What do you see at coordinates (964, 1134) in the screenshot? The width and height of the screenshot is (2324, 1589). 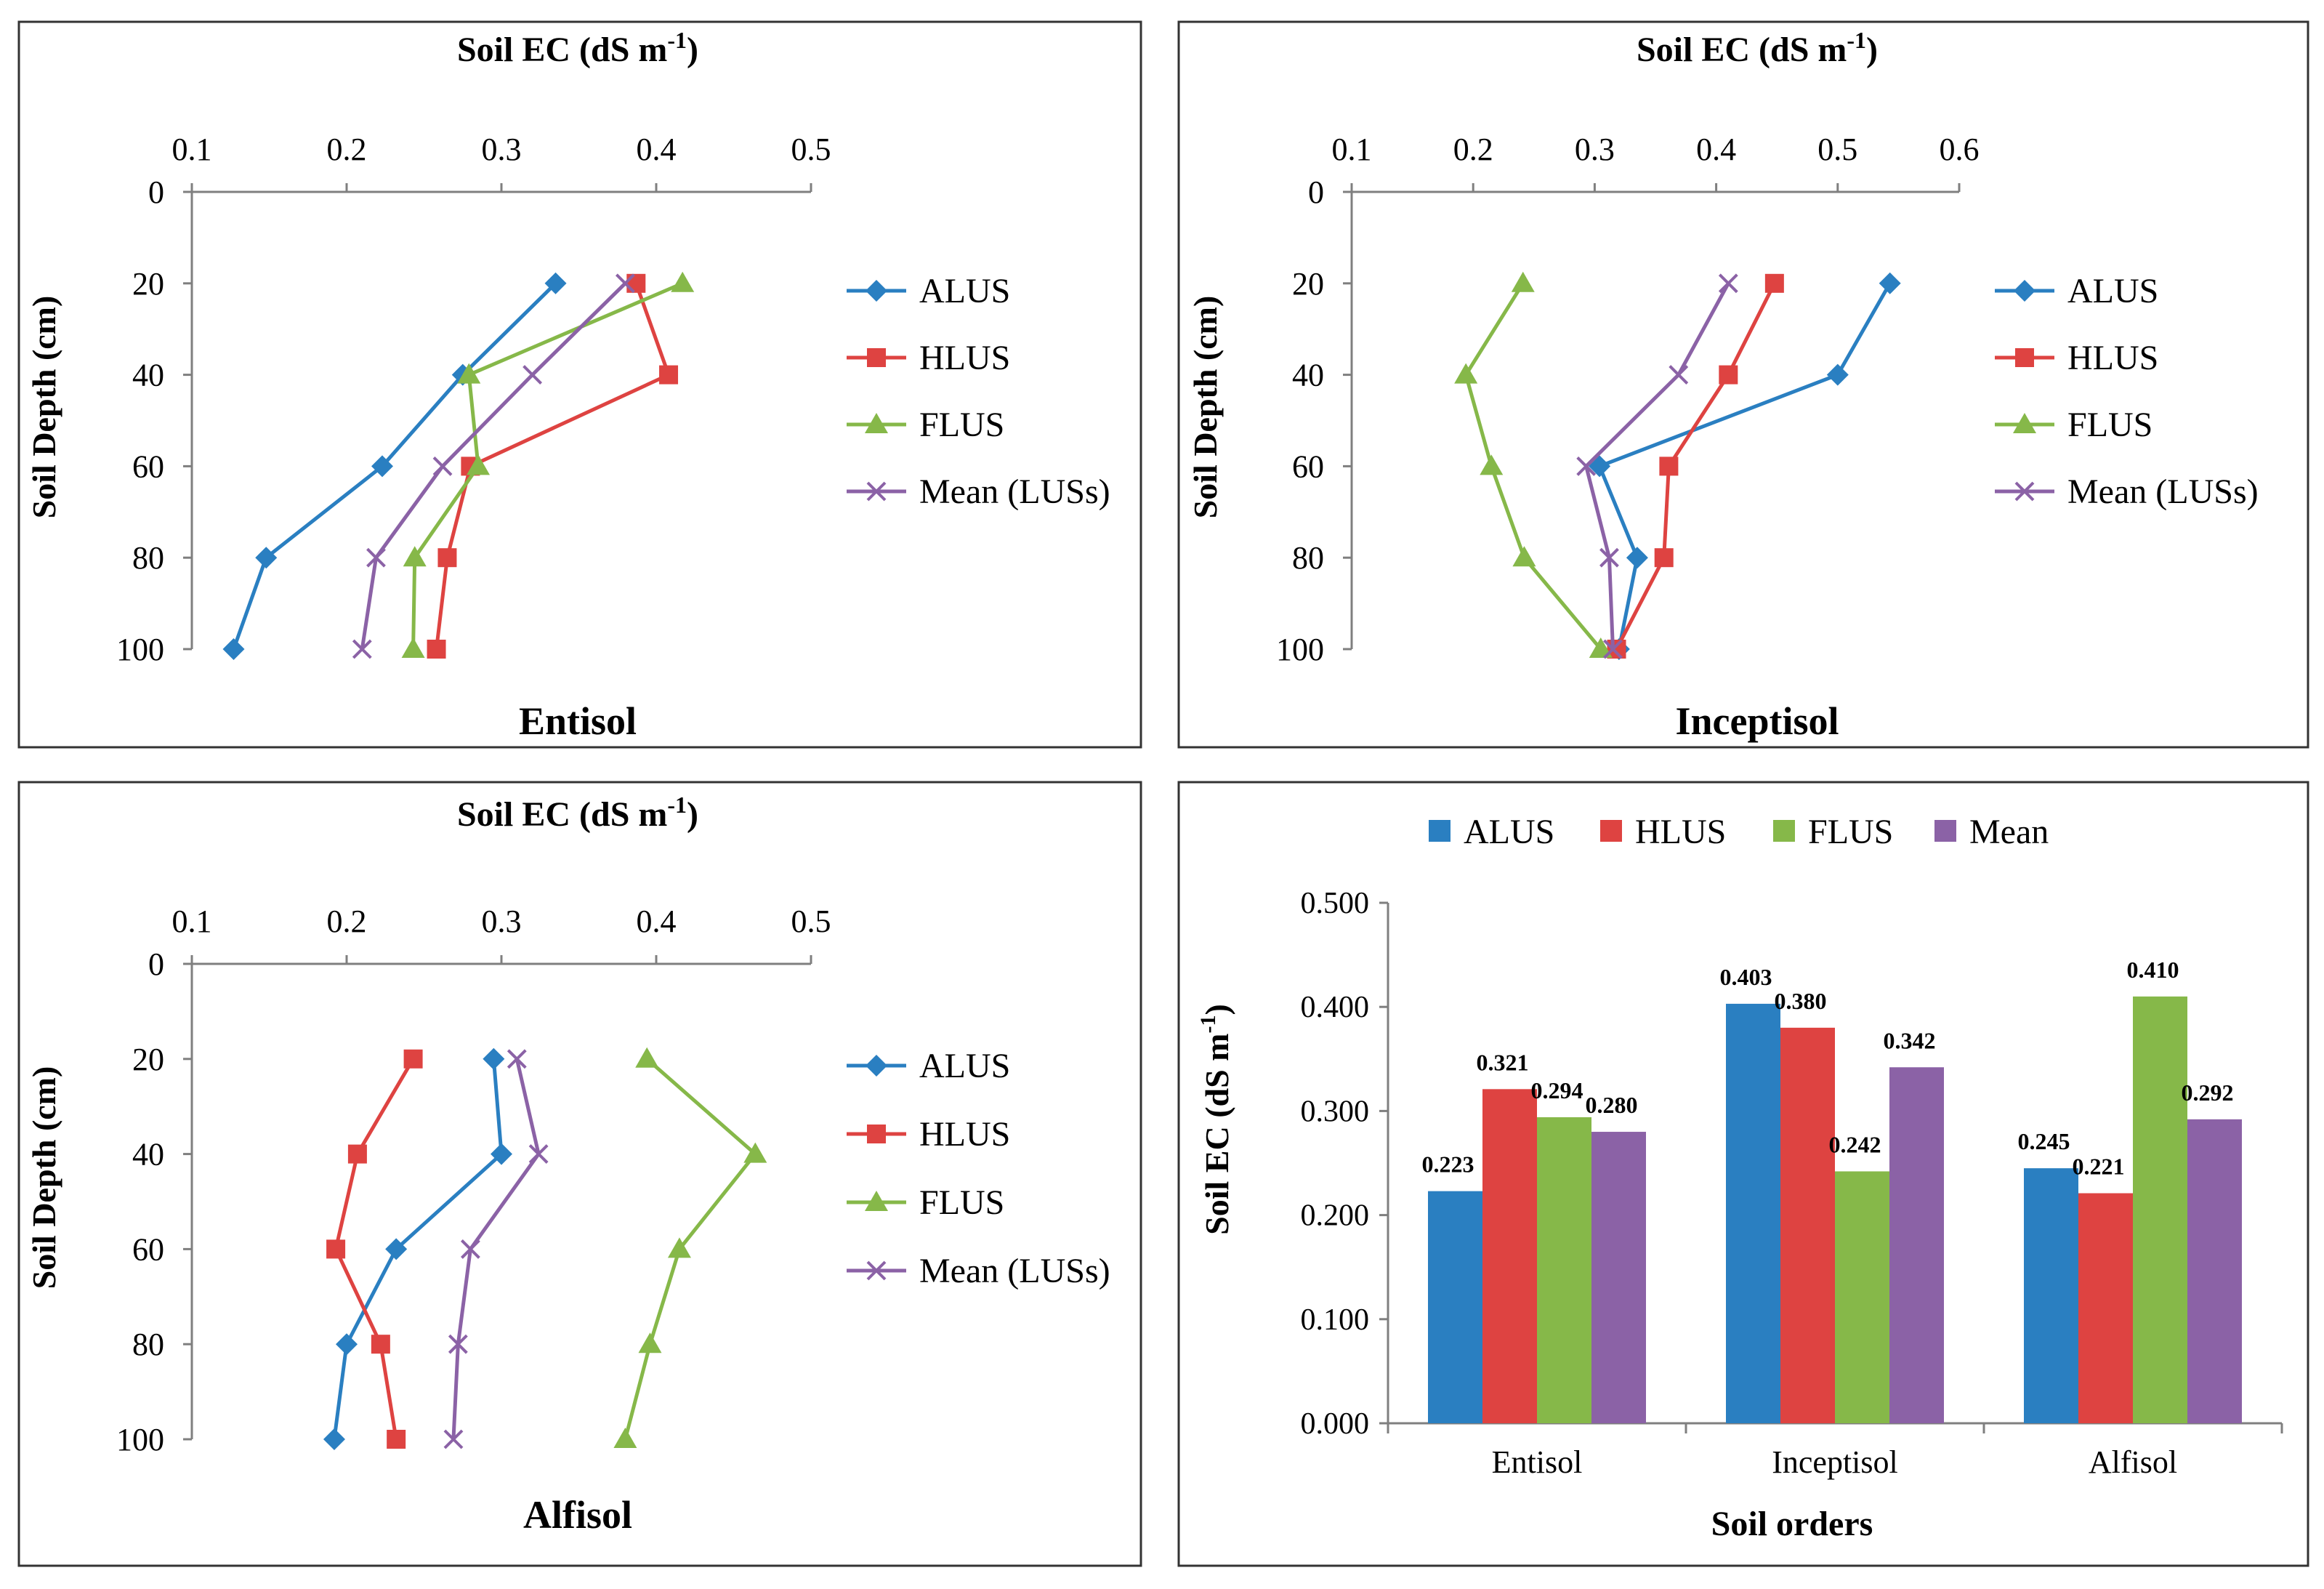 I see `legend-label: HLUS` at bounding box center [964, 1134].